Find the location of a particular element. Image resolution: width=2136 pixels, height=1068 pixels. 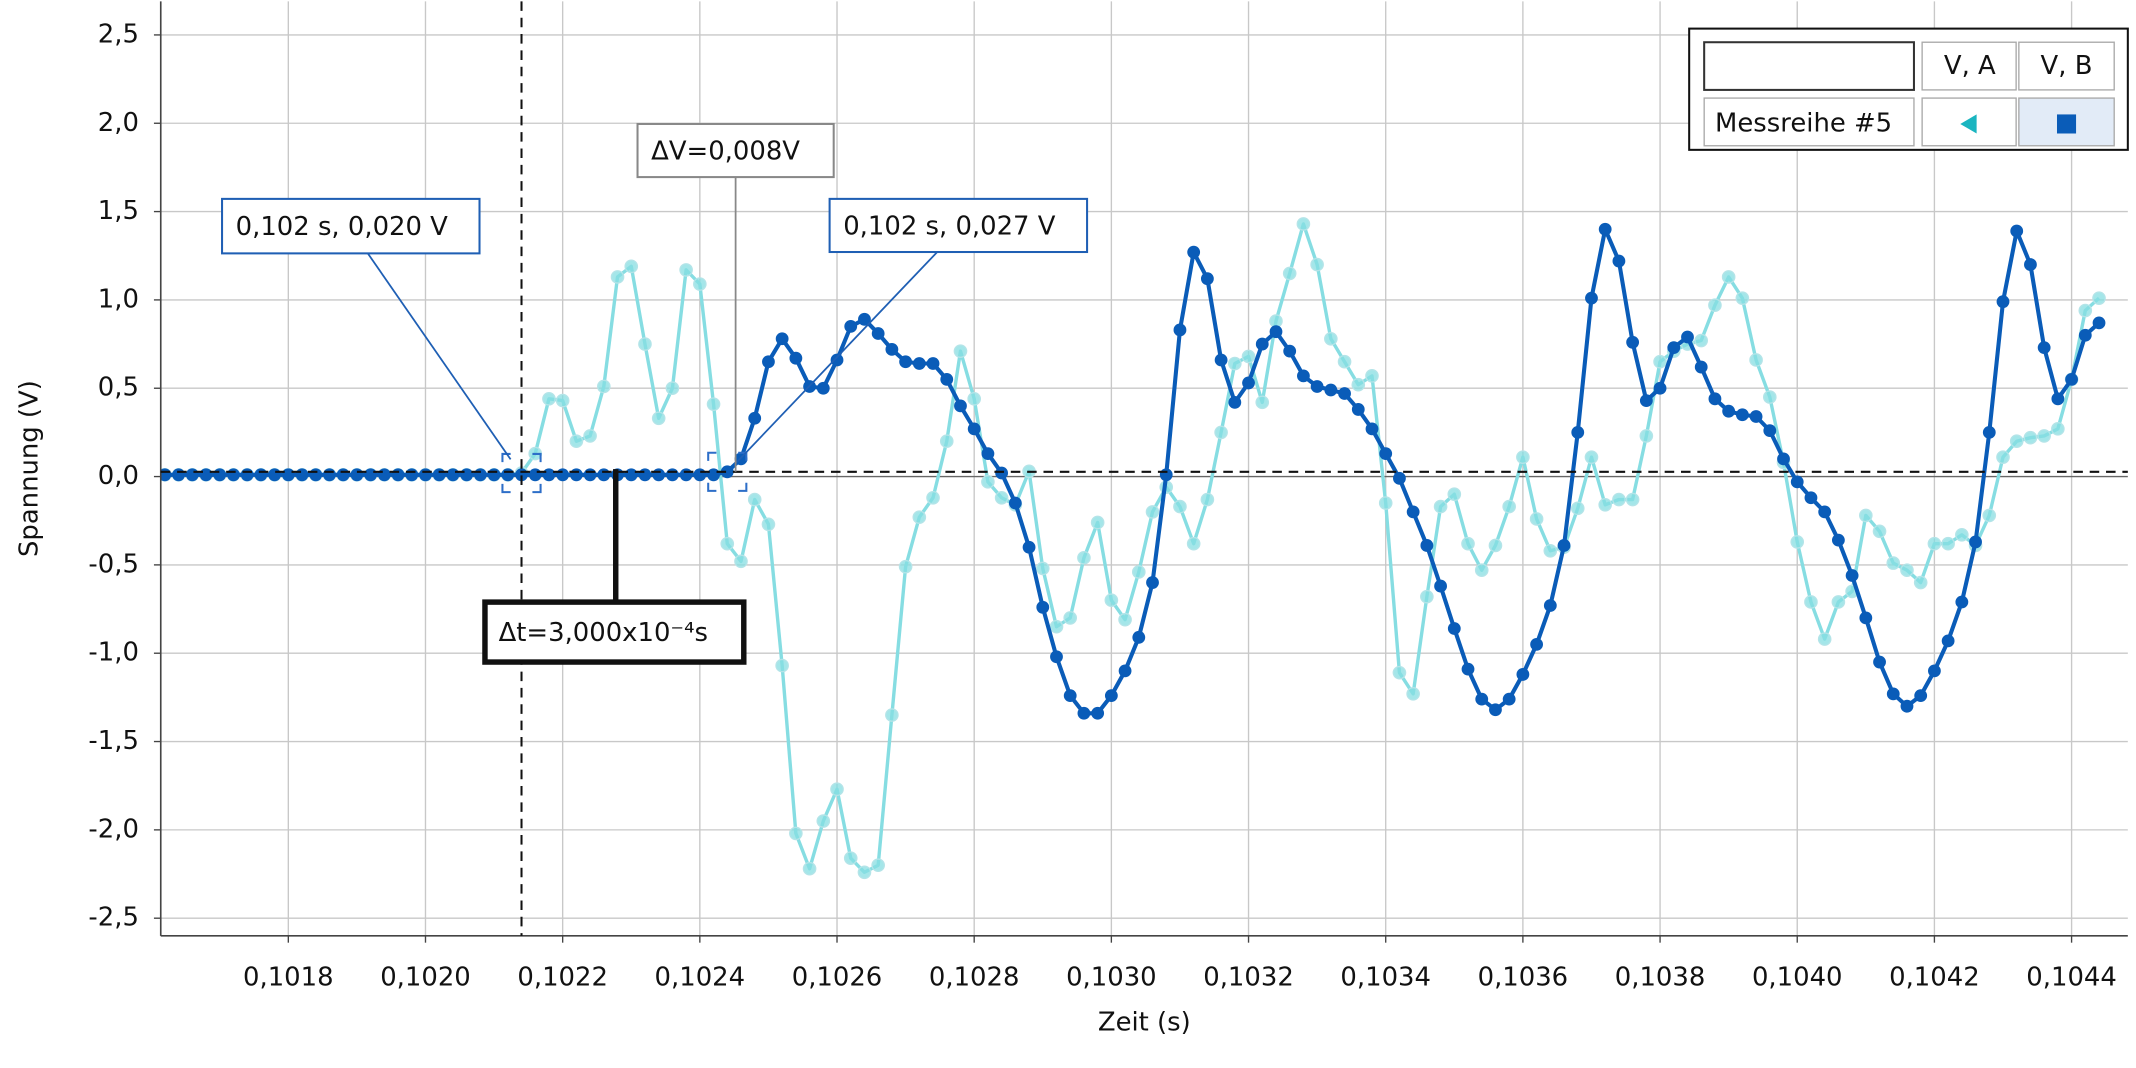

x-tick-label: 0,1024 is located at coordinates (700, 978).